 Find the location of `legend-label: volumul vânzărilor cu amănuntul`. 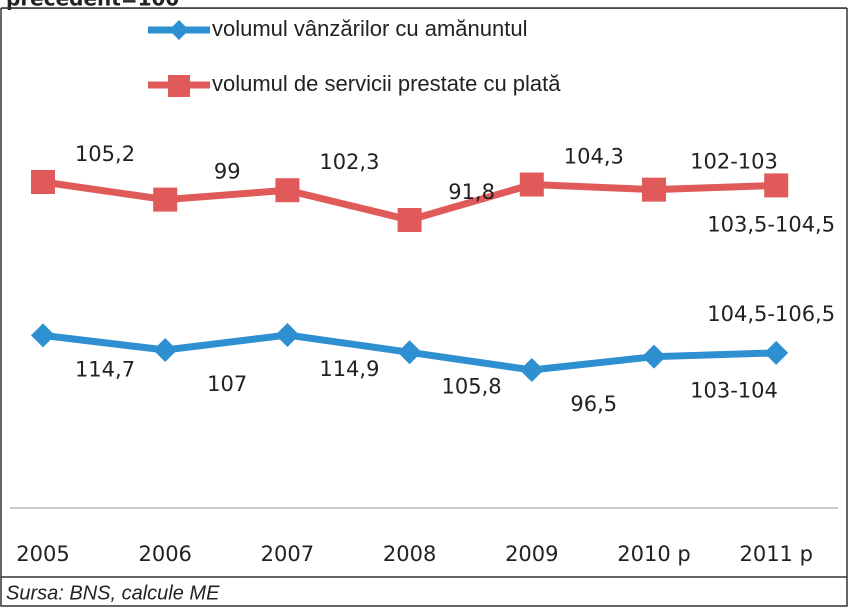

legend-label: volumul vânzărilor cu amănuntul is located at coordinates (370, 28).